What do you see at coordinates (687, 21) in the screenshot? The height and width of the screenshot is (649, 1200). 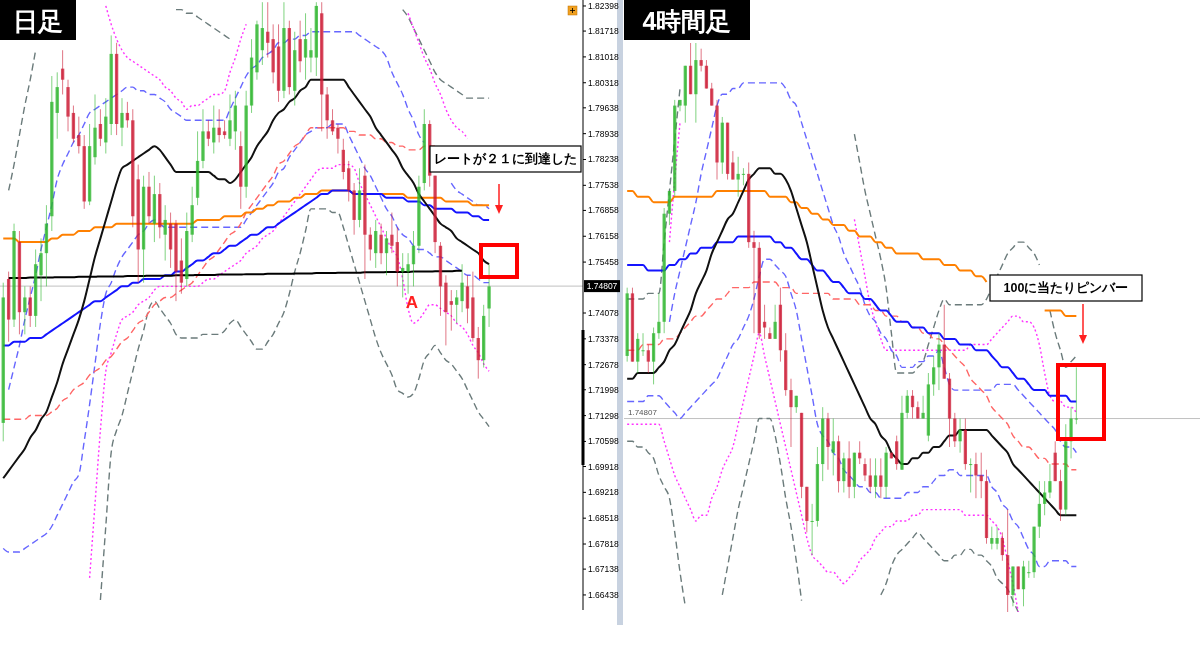 I see `chart-title: 4時間足` at bounding box center [687, 21].